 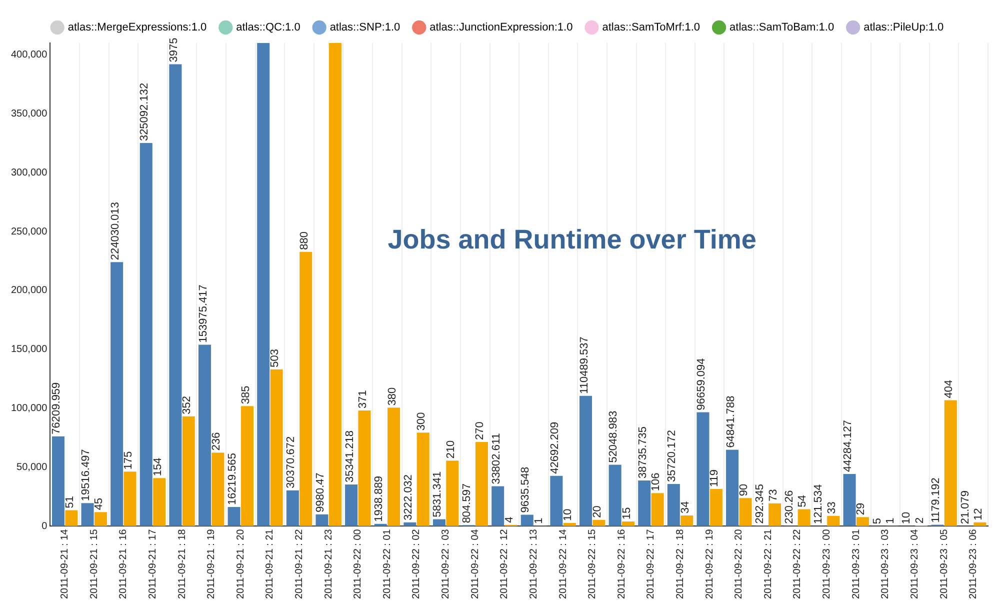 I want to click on data-label: 44284.127, so click(x=848, y=446).